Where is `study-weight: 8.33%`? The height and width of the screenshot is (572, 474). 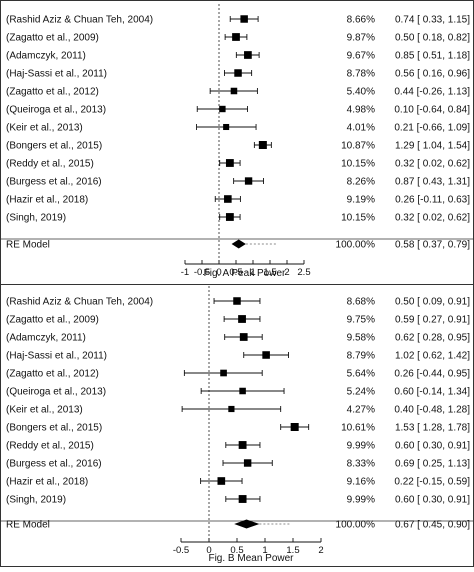 study-weight: 8.33% is located at coordinates (361, 464).